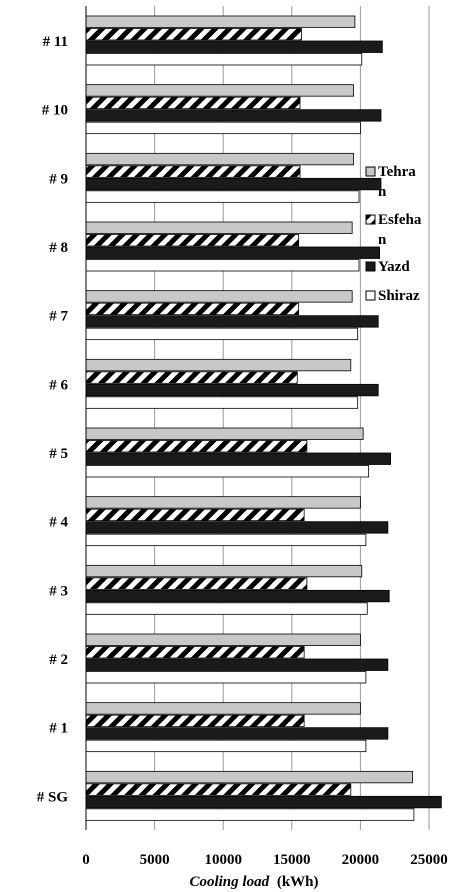 Image resolution: width=461 pixels, height=892 pixels. What do you see at coordinates (58, 317) in the screenshot?
I see `category-label: # 7` at bounding box center [58, 317].